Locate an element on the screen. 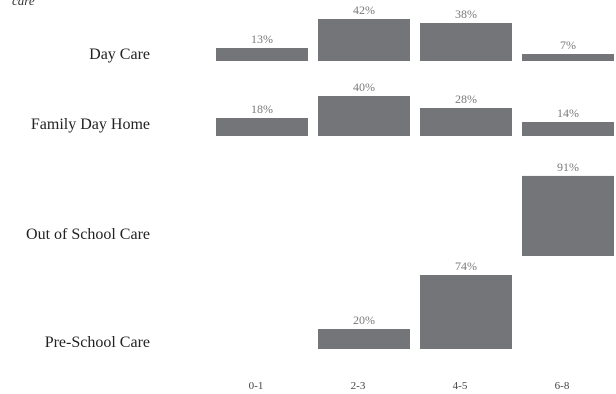 Image resolution: width=616 pixels, height=394 pixels. chart-row: Family Day Home 18% 40% 28% 14% is located at coordinates (322, 108).